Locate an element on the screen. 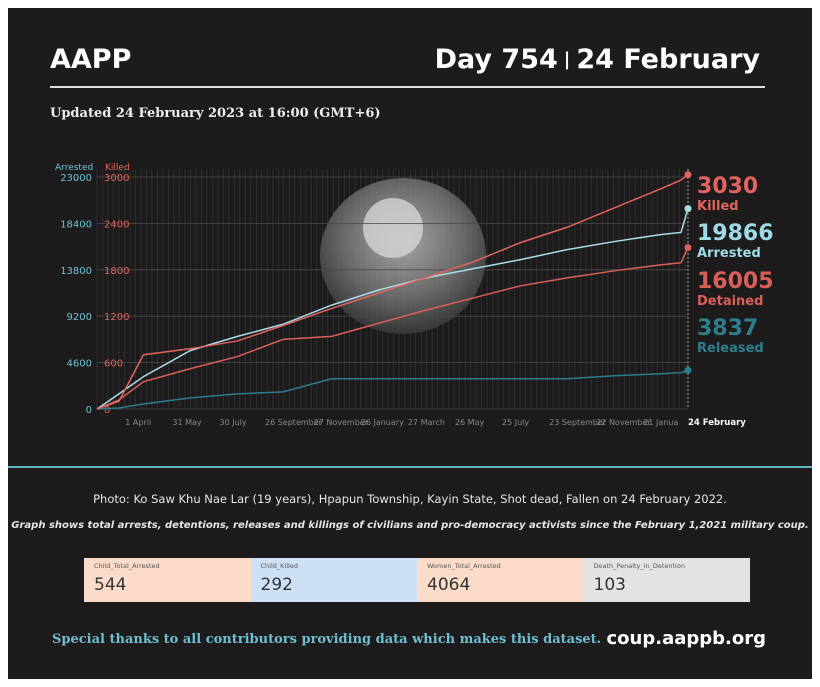  series-final-value: 3837 is located at coordinates (727, 328).